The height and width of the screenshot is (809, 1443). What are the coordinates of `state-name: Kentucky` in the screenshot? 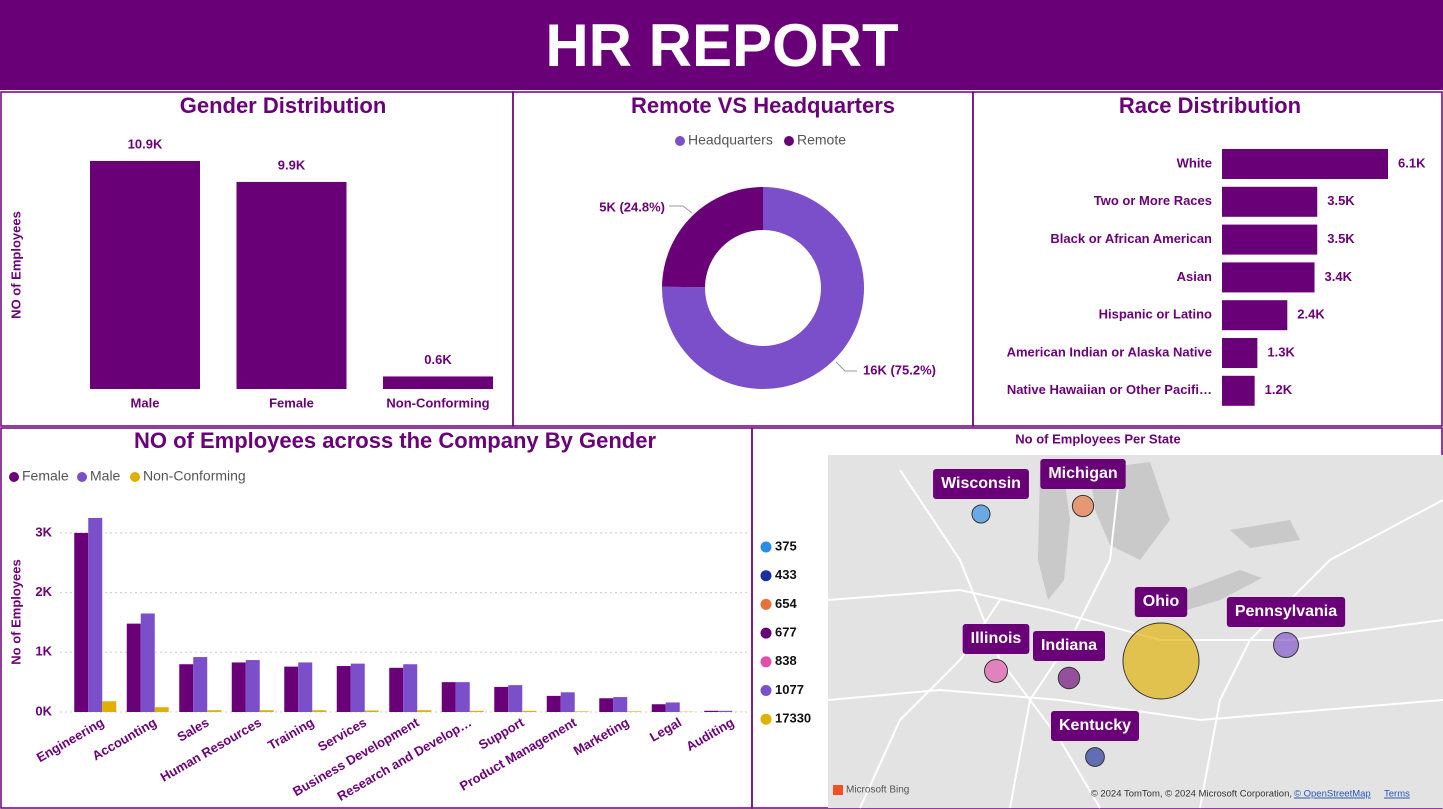 It's located at (1095, 725).